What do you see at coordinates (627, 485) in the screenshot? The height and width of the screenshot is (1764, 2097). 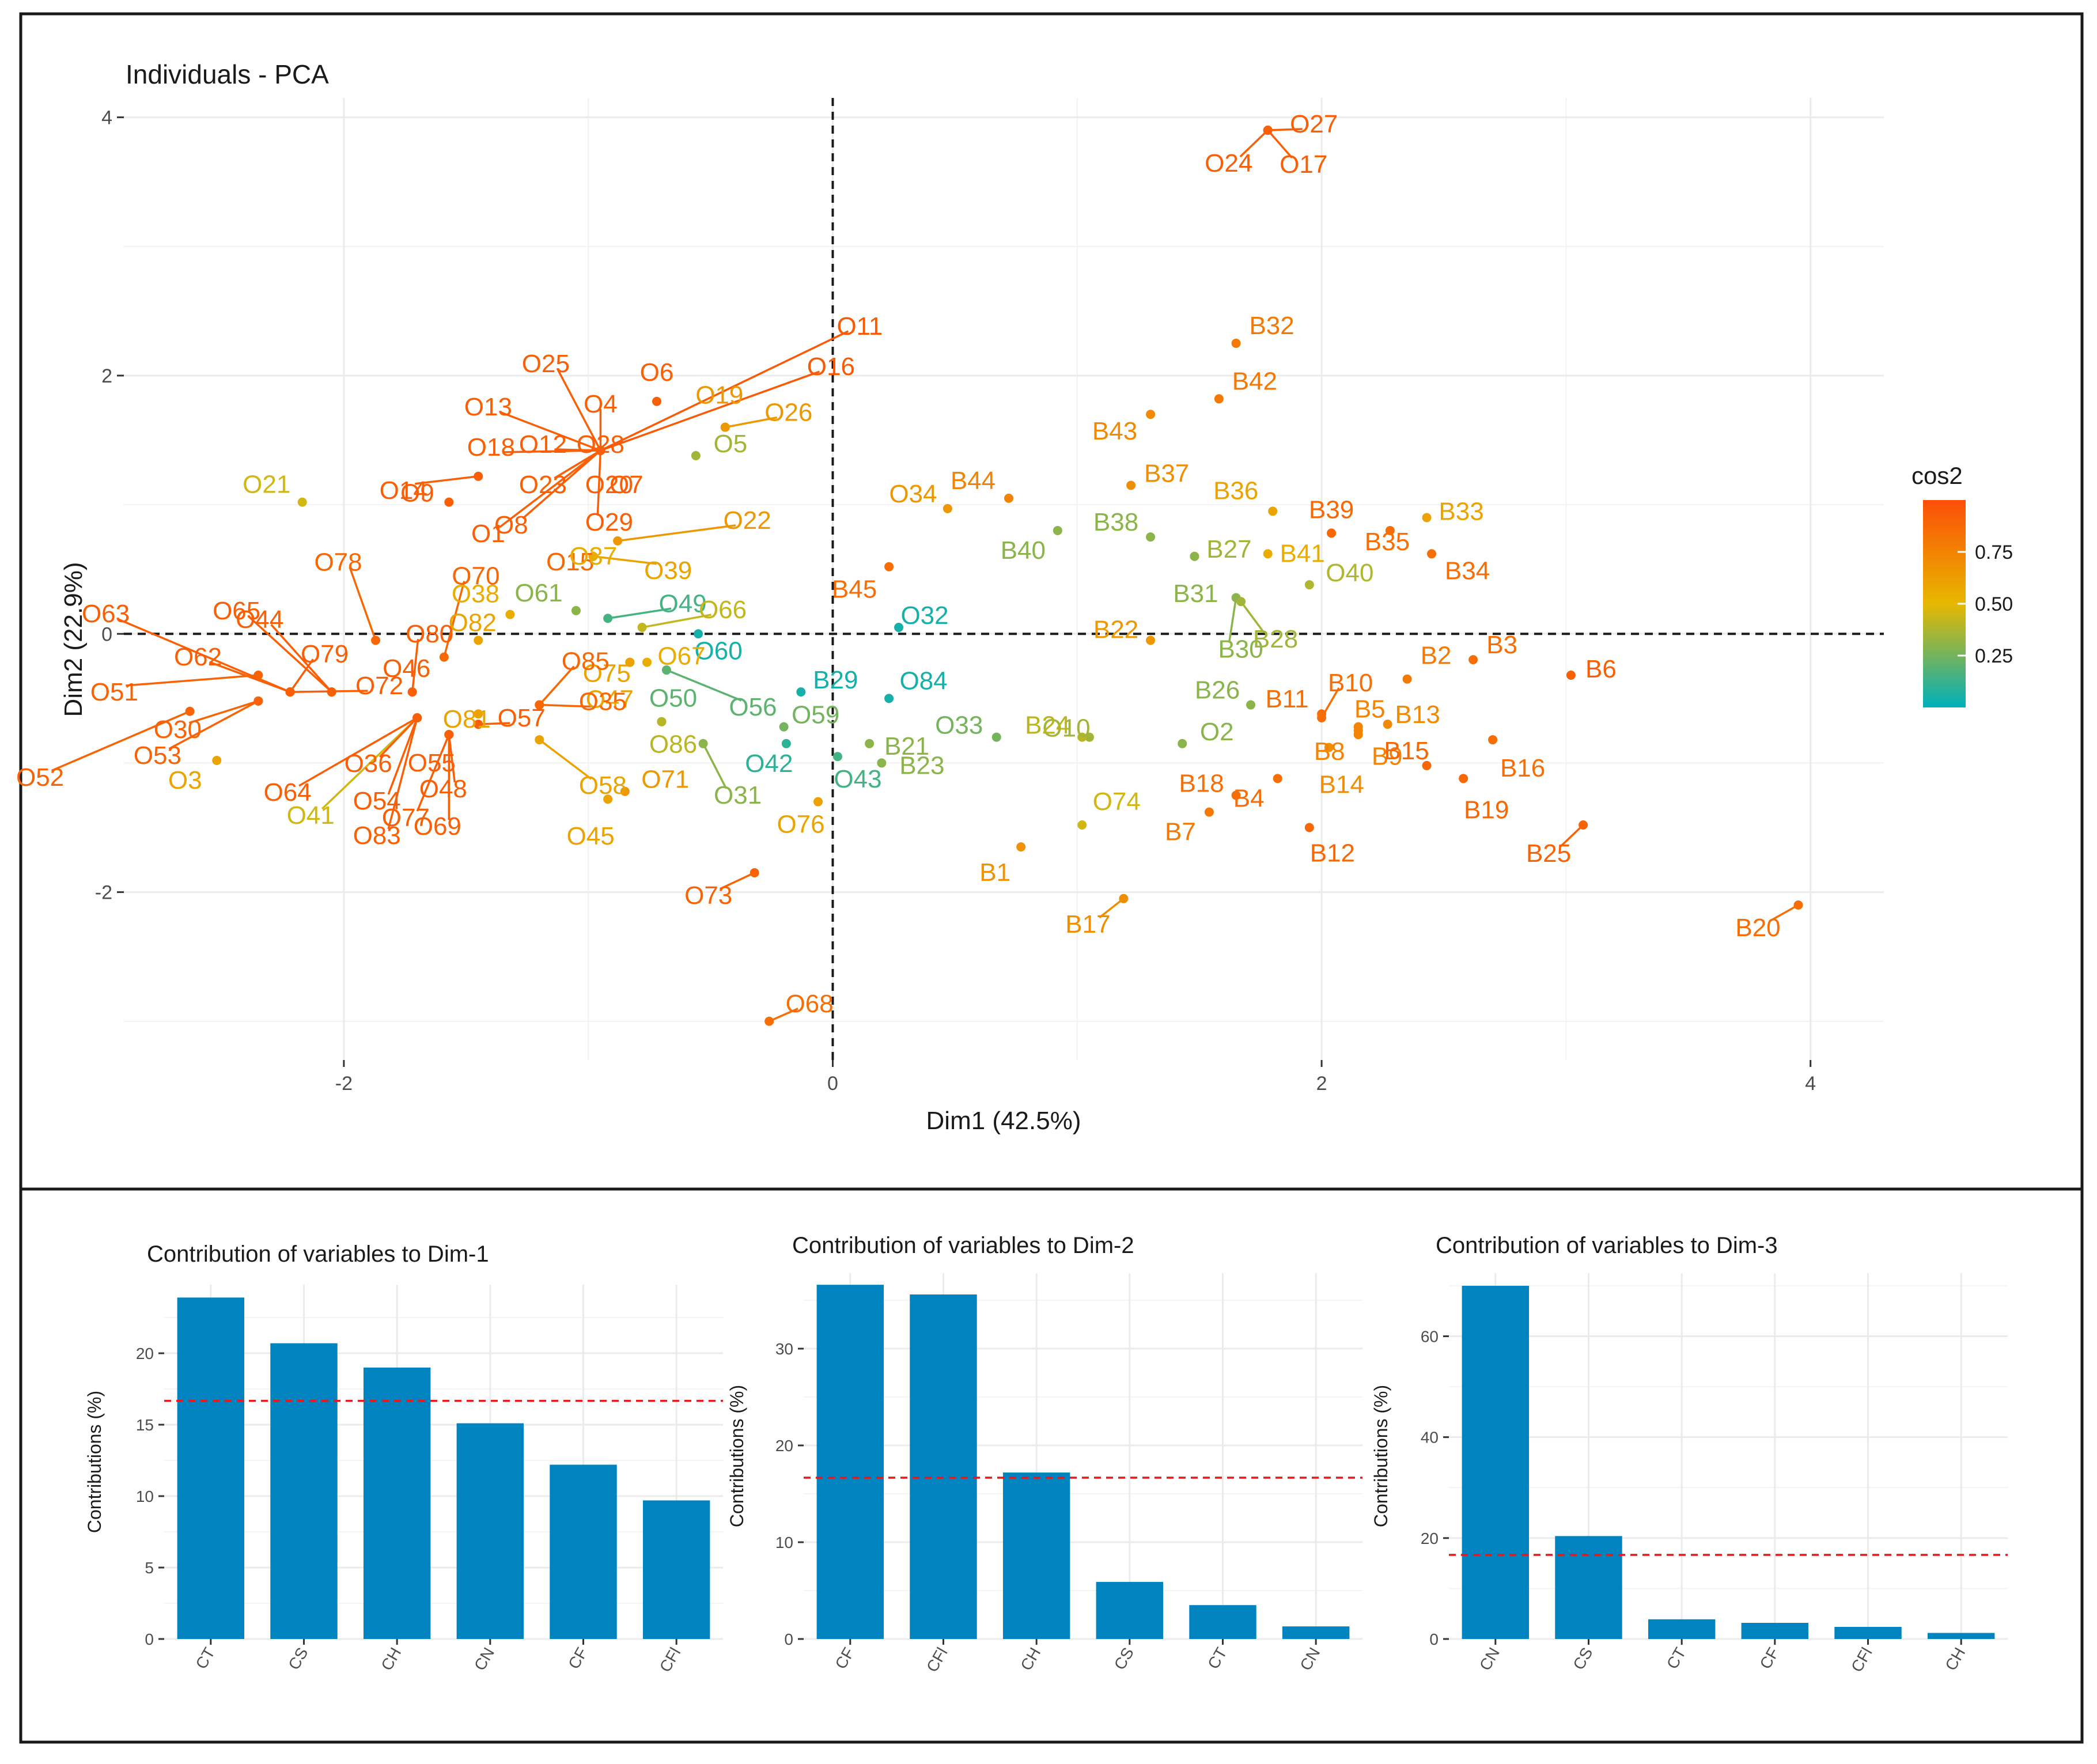 I see `point-label-o7: O7` at bounding box center [627, 485].